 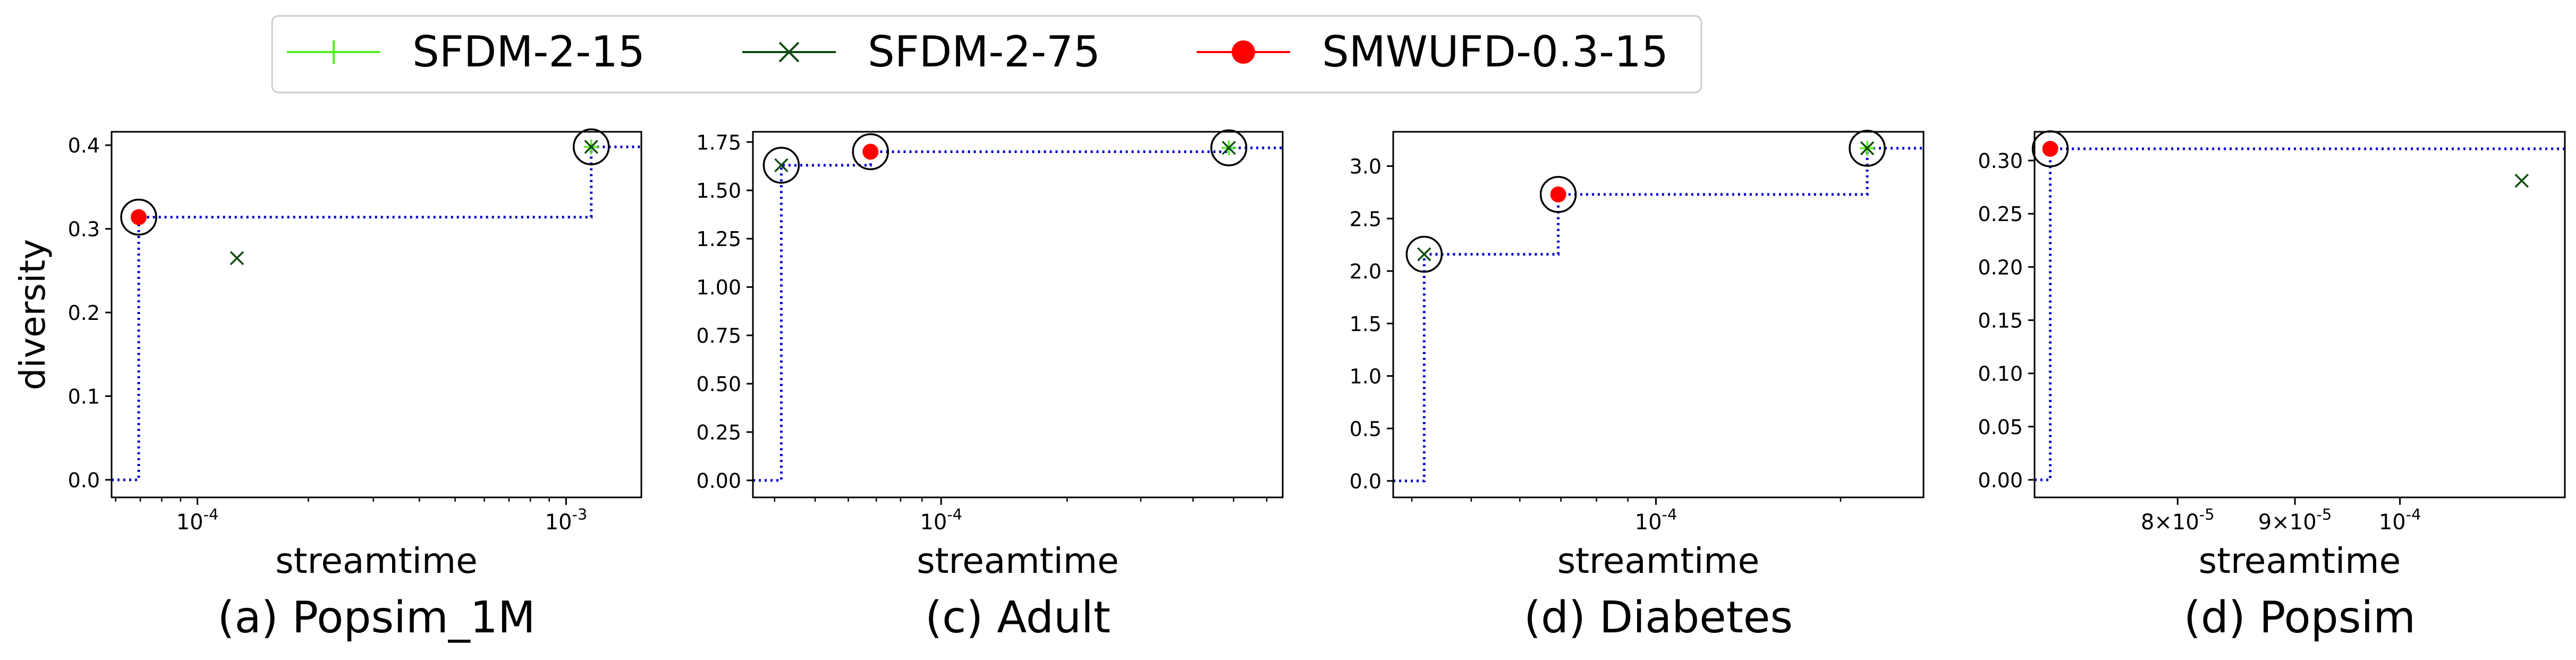 I want to click on legend-item-1: SFDM-2-15, so click(x=466, y=52).